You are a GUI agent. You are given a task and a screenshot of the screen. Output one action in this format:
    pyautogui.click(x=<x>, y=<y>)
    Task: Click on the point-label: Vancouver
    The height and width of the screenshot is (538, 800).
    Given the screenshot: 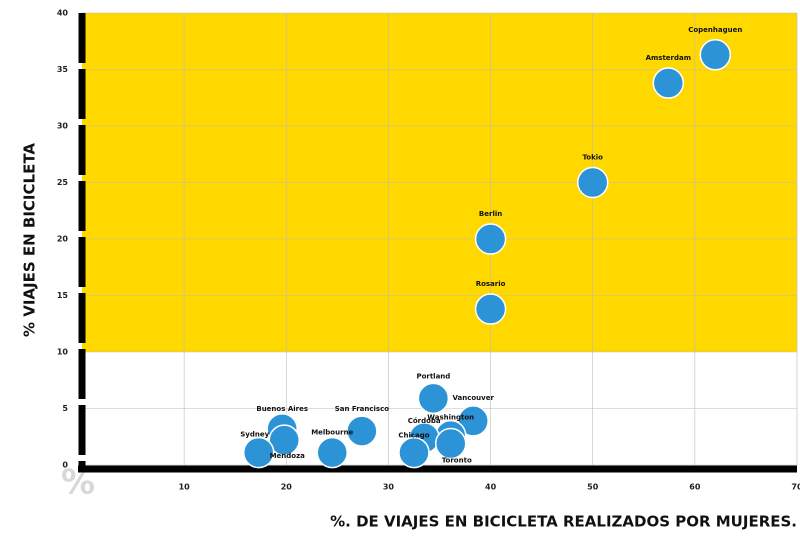 What is the action you would take?
    pyautogui.click(x=473, y=398)
    